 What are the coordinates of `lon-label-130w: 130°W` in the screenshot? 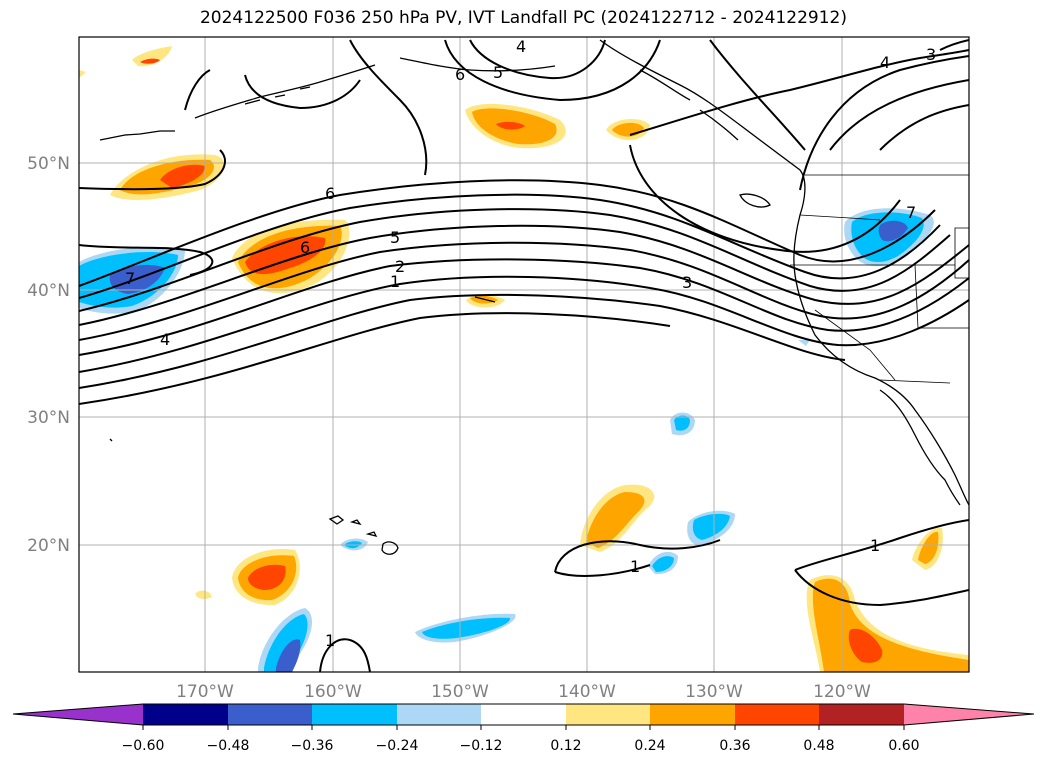 It's located at (714, 692).